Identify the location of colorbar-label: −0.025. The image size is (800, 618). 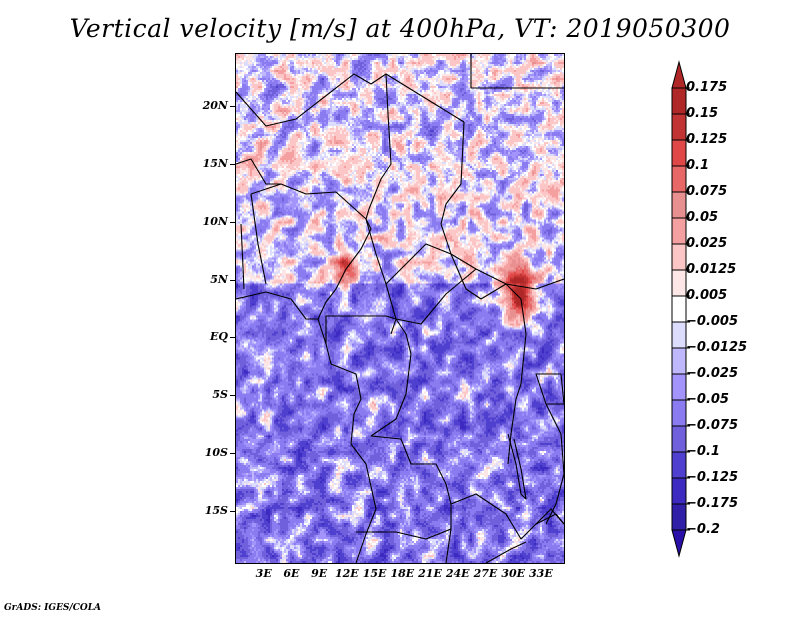
(712, 373).